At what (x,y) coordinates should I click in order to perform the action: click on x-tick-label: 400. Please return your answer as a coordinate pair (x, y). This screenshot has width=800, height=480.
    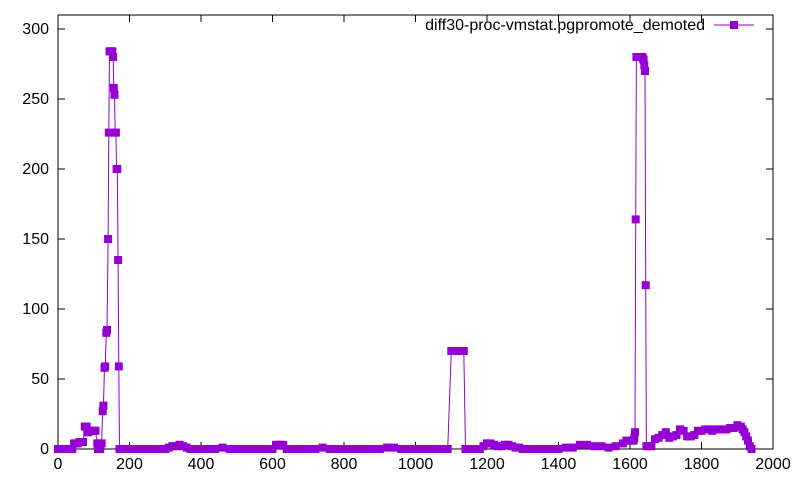
    Looking at the image, I should click on (201, 464).